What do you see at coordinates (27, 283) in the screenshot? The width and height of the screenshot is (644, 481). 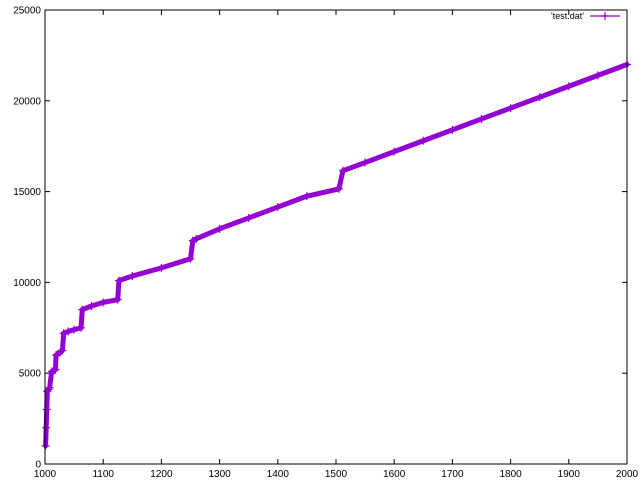 I see `y-tick-label-10000: 10000` at bounding box center [27, 283].